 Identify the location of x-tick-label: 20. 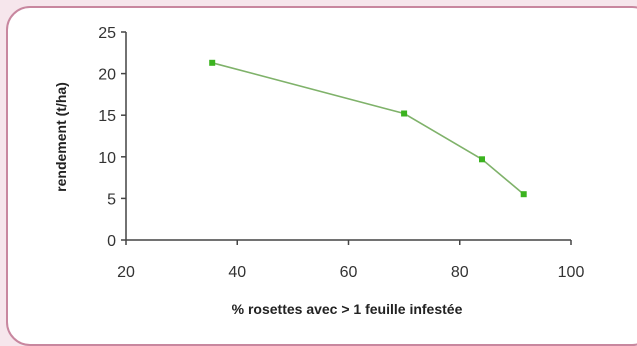
(126, 272).